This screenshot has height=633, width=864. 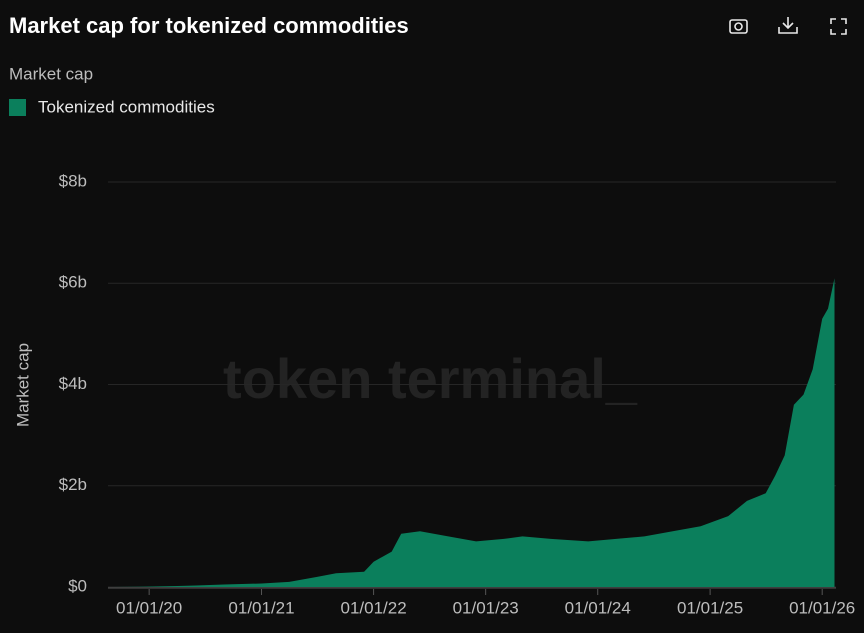 What do you see at coordinates (73, 180) in the screenshot?
I see `y-tick-label: $8b` at bounding box center [73, 180].